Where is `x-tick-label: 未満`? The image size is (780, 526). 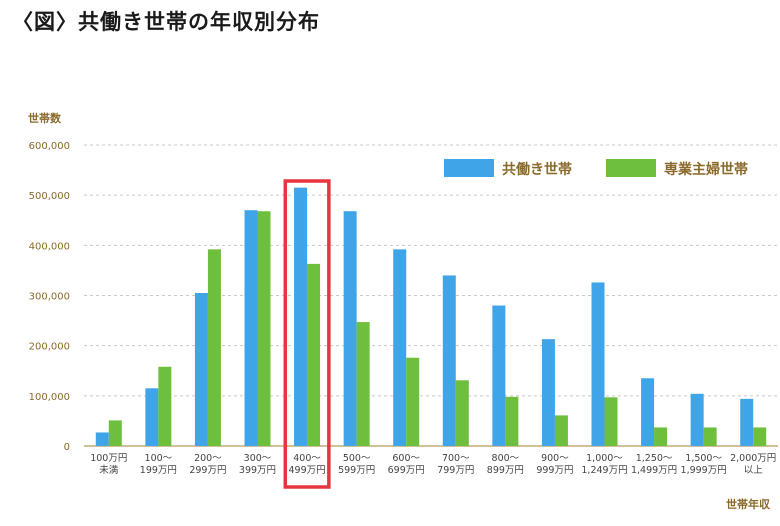 x-tick-label: 未満 is located at coordinates (109, 470).